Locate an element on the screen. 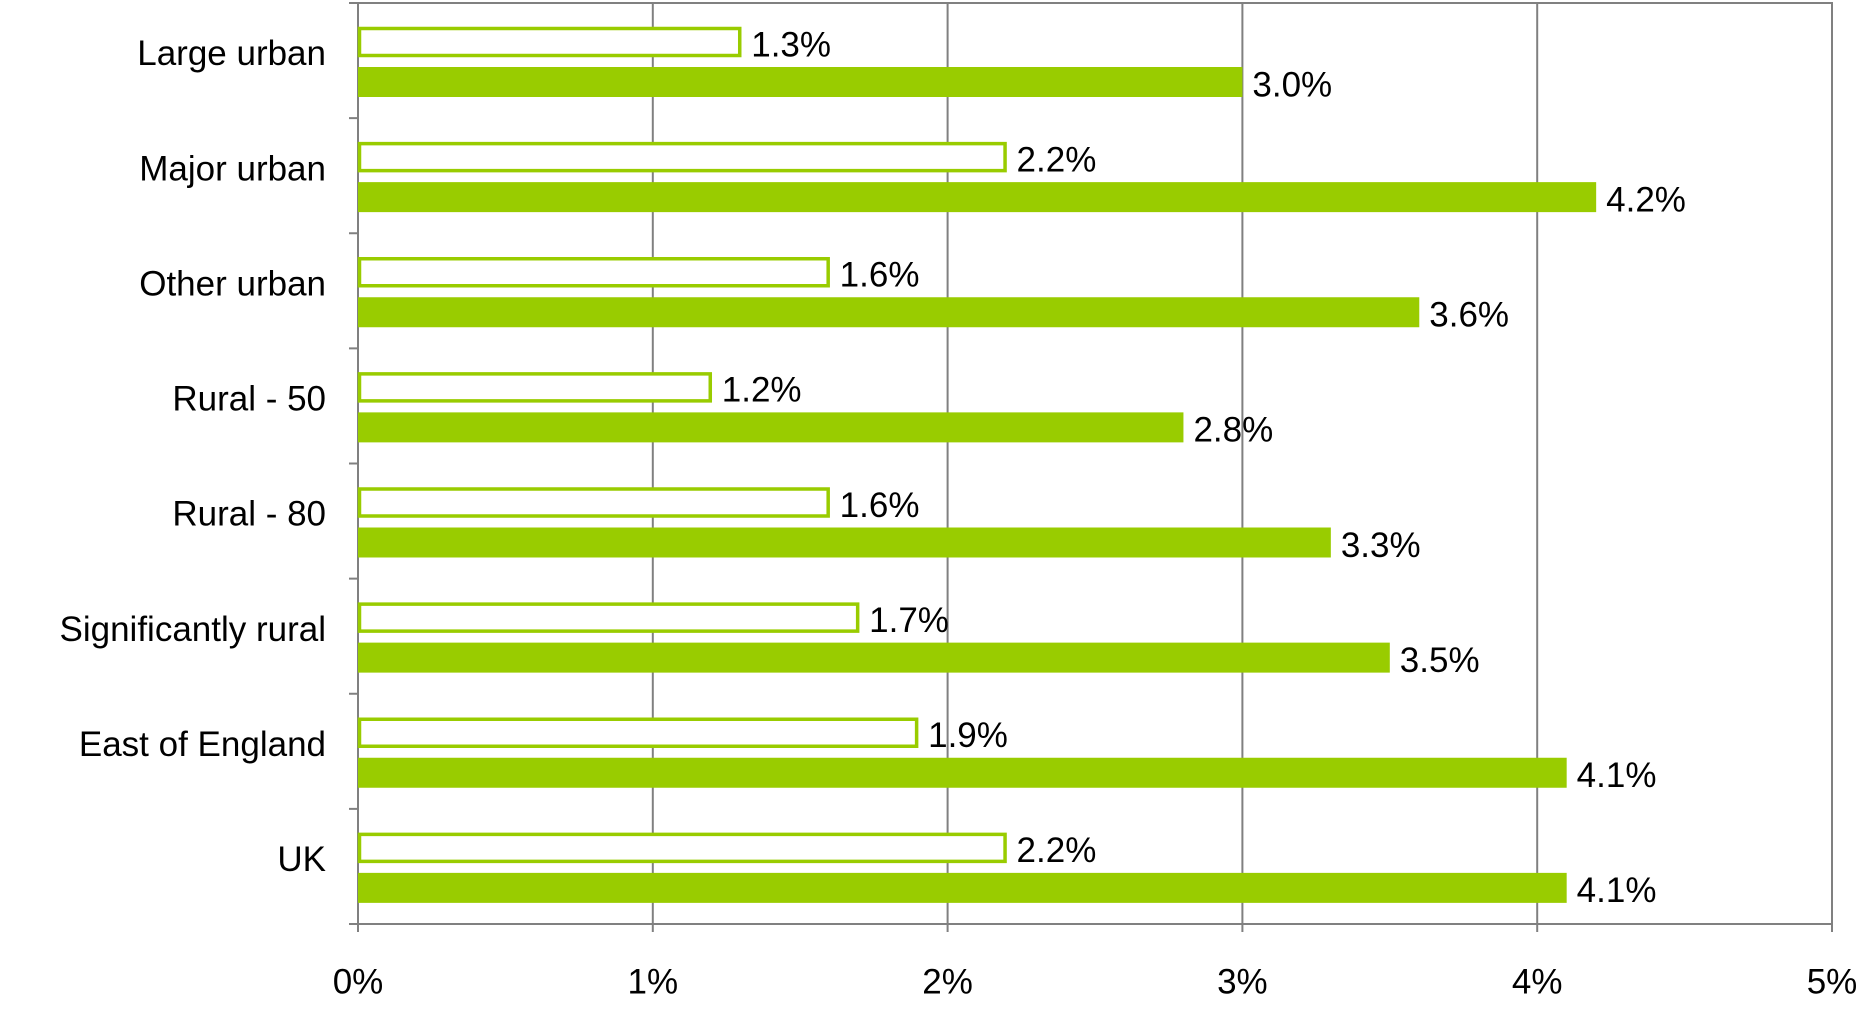  x-tick-label: 1% is located at coordinates (653, 981).